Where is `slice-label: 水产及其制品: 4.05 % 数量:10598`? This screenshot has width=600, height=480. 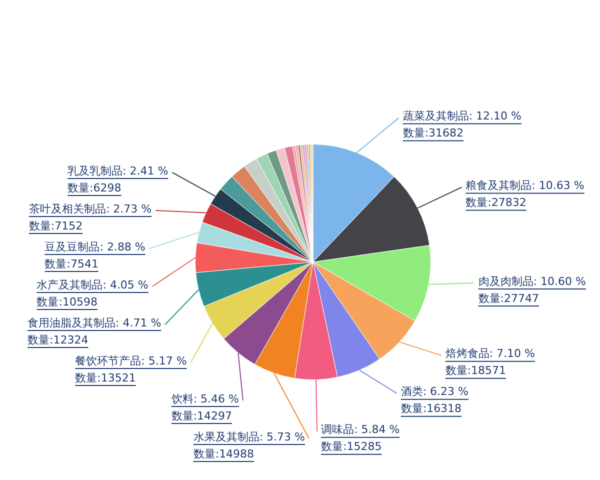
slice-label: 水产及其制品: 4.05 % 数量:10598 is located at coordinates (92, 293).